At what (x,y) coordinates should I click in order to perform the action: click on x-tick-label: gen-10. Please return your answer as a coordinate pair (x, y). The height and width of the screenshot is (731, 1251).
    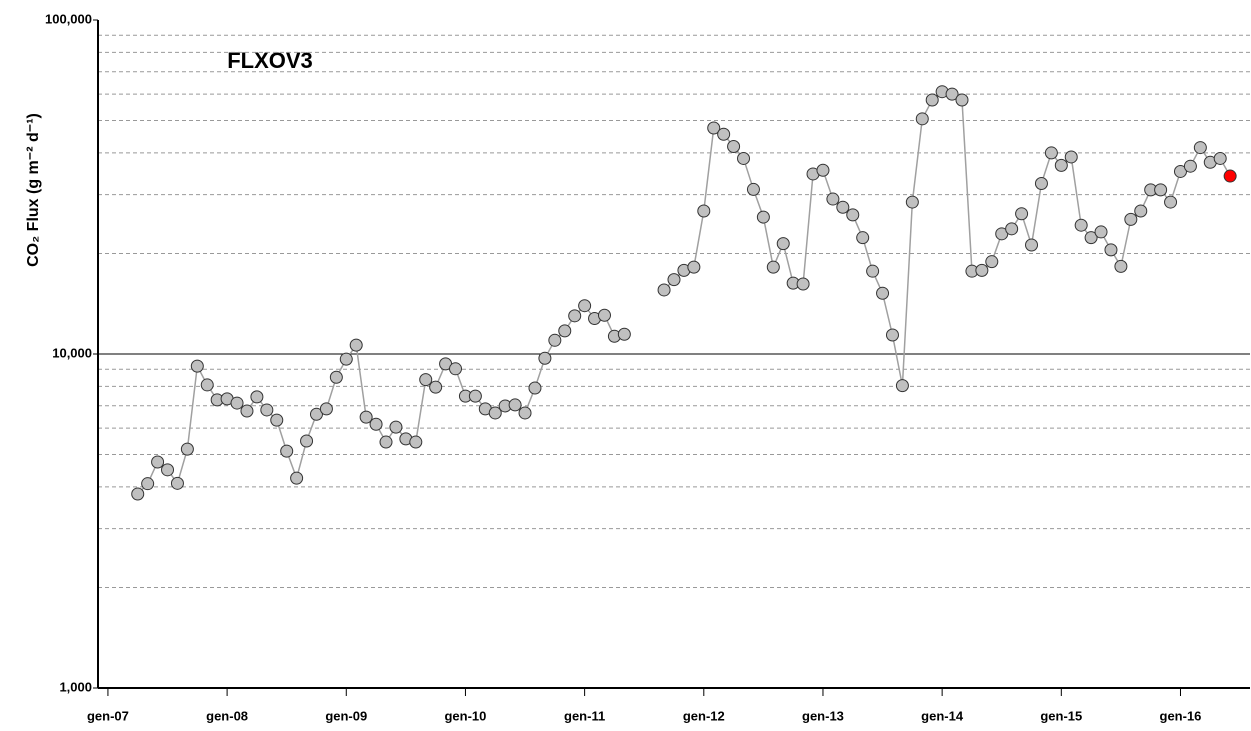
    Looking at the image, I should click on (465, 715).